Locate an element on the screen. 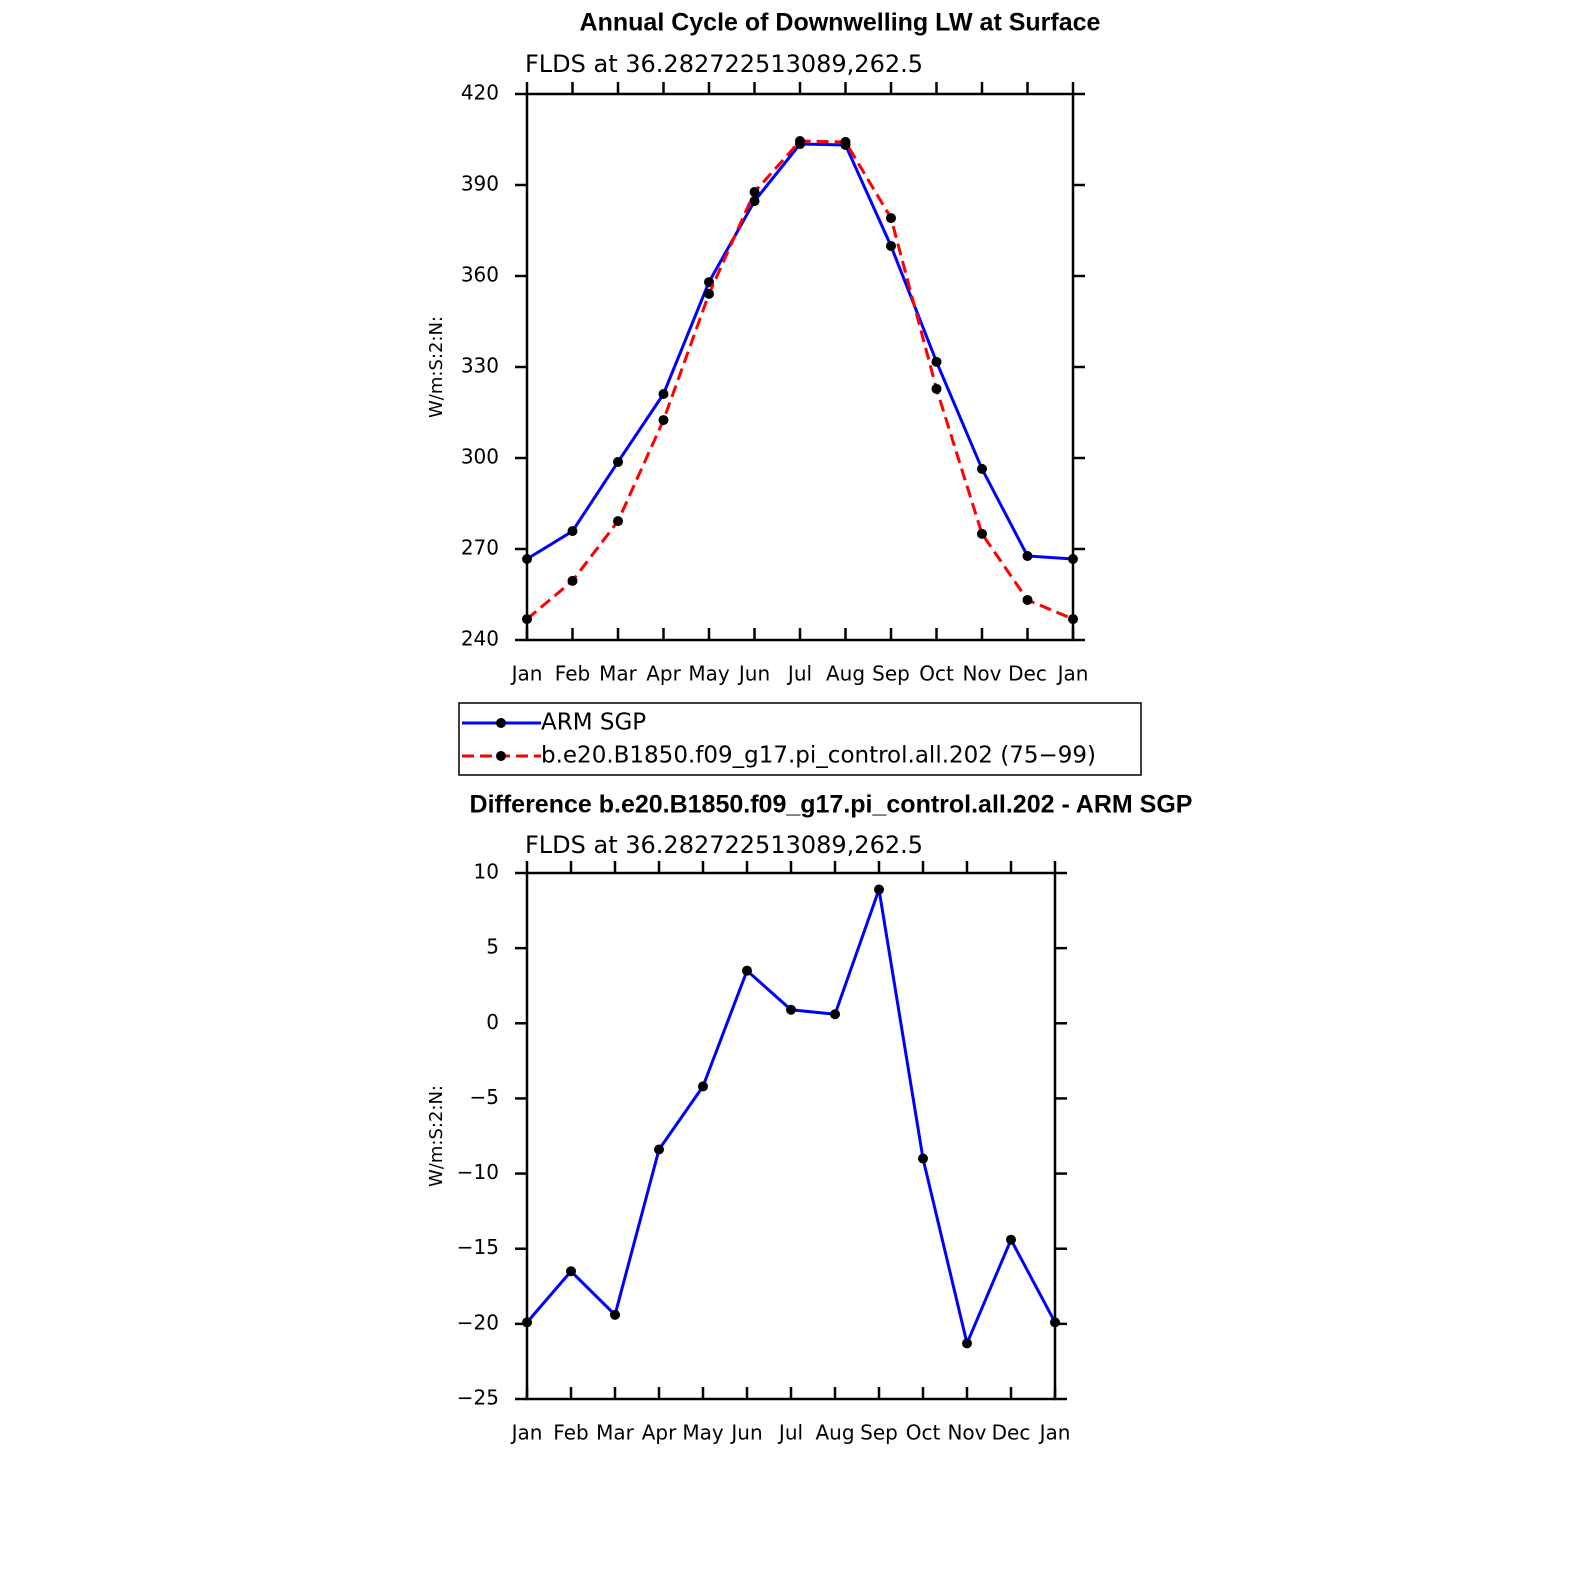 The image size is (1574, 1574). y-tick-label: 0 is located at coordinates (492, 1022).